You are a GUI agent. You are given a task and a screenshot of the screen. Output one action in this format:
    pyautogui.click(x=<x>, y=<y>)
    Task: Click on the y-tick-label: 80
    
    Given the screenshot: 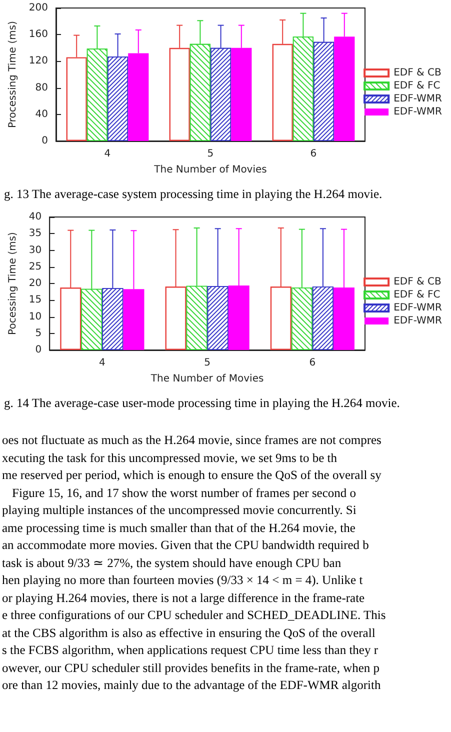 What is the action you would take?
    pyautogui.click(x=41, y=88)
    